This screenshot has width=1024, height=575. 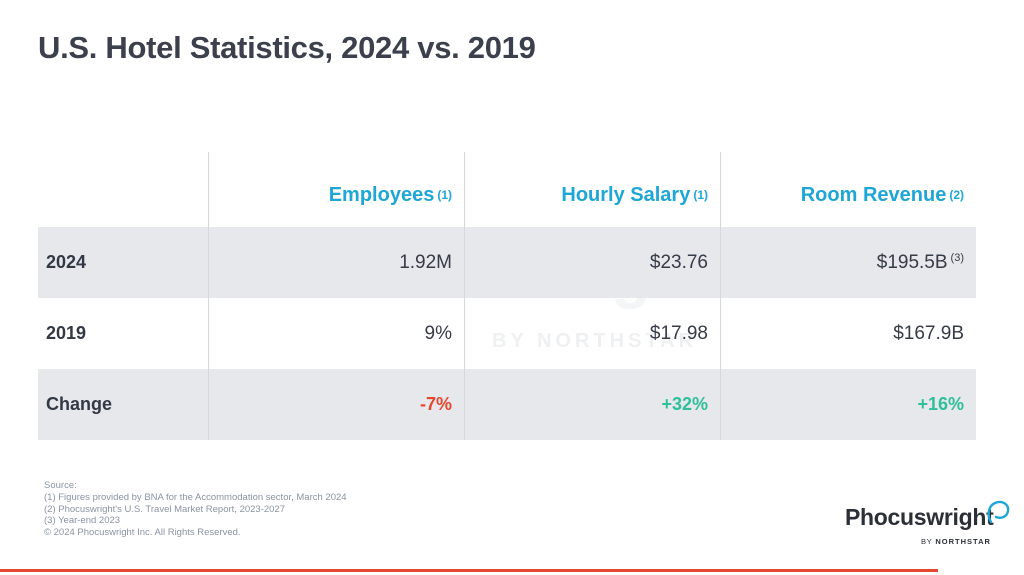 What do you see at coordinates (592, 404) in the screenshot?
I see `cell-hourly-salary-change: +32%` at bounding box center [592, 404].